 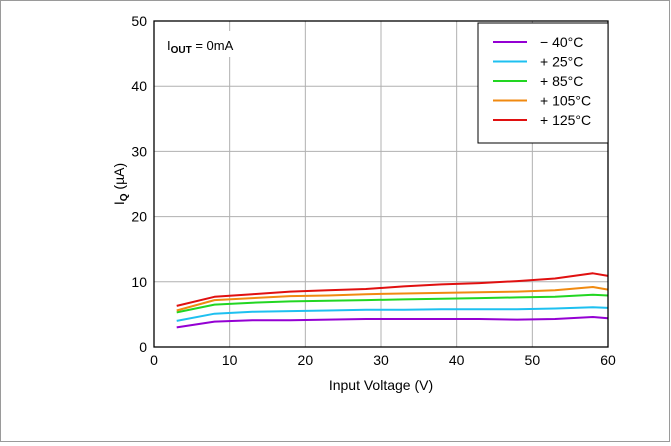 I want to click on x-tick-label: 30, so click(x=381, y=360).